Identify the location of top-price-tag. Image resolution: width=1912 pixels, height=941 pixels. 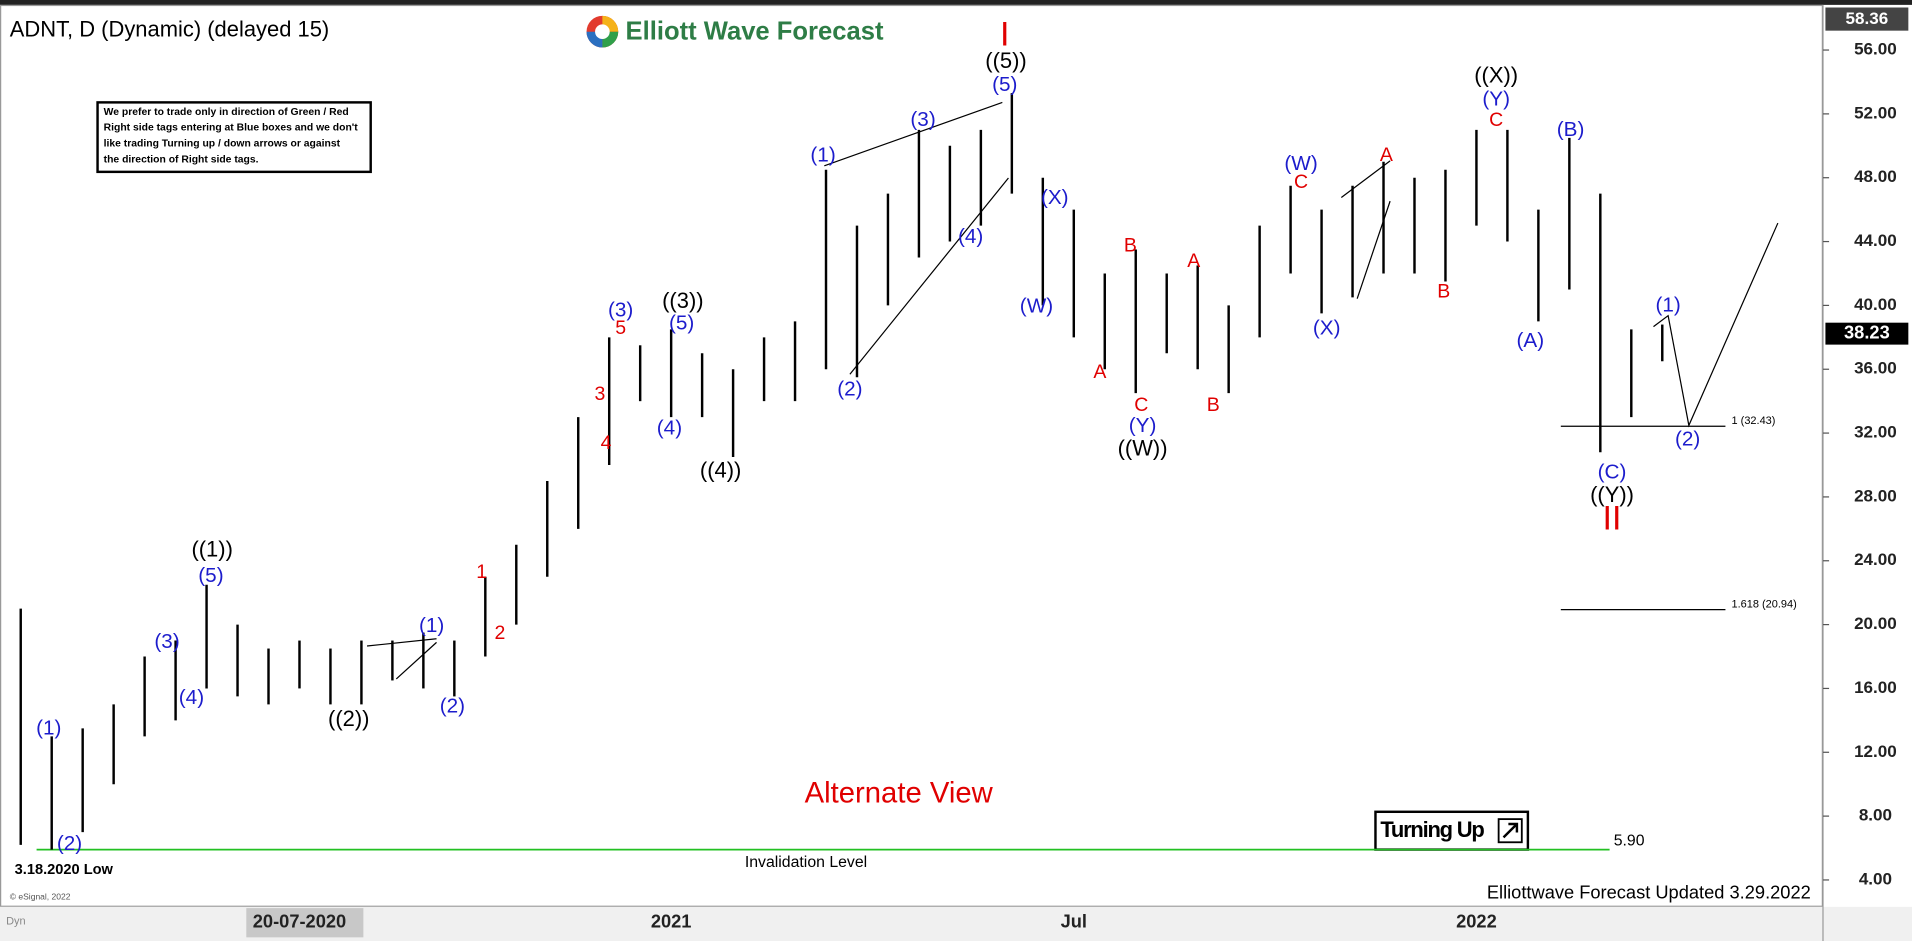
(1867, 19).